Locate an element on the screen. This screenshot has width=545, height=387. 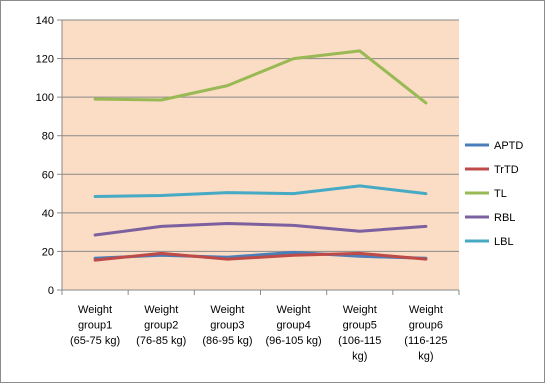
series-line-rbl is located at coordinates (260, 229).